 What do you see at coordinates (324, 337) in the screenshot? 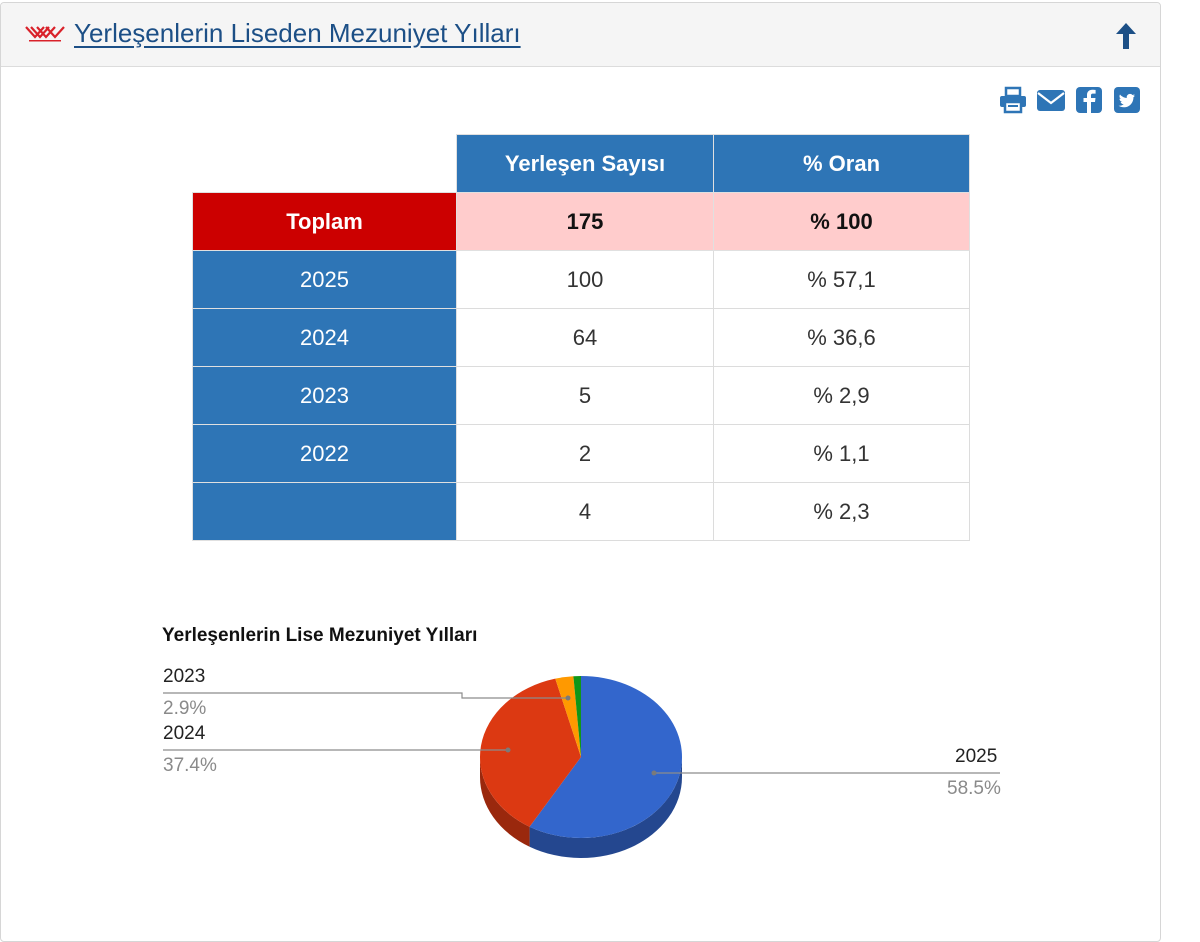
I see `row-year: 2024` at bounding box center [324, 337].